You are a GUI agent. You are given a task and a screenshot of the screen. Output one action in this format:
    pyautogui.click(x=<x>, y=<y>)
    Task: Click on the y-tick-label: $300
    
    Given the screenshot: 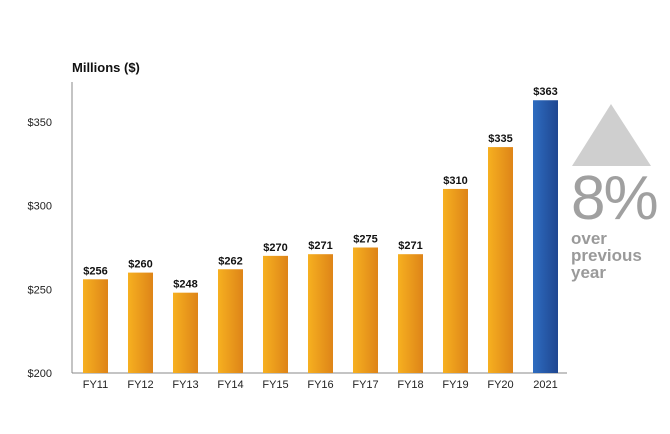 What is the action you would take?
    pyautogui.click(x=40, y=207)
    